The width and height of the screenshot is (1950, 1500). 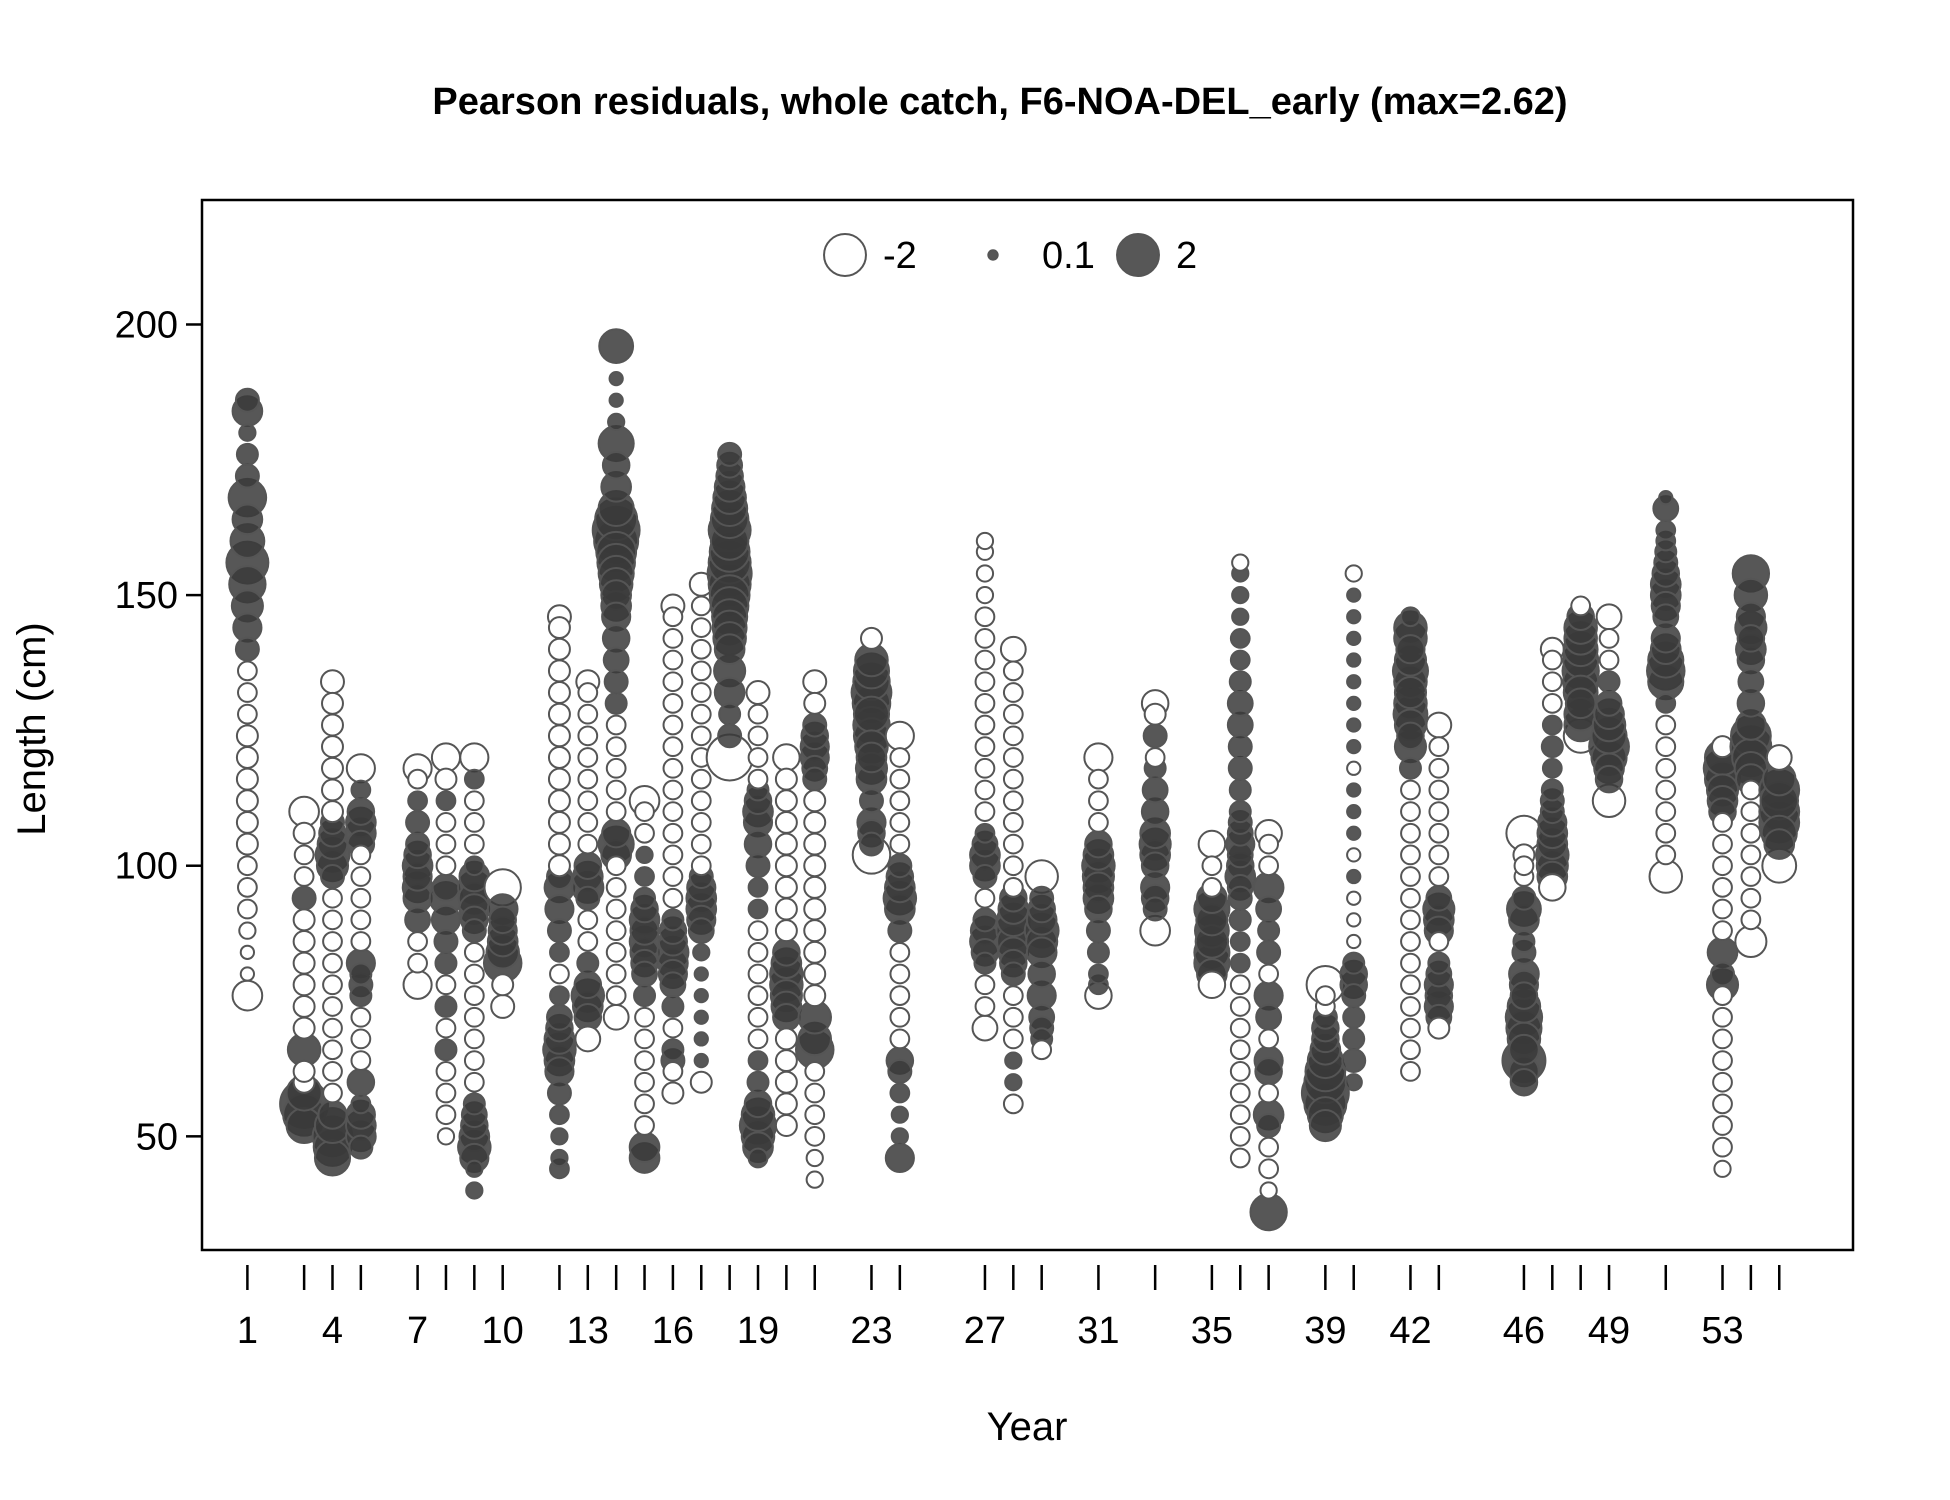 What do you see at coordinates (871, 1331) in the screenshot?
I see `x-tick-label: 23` at bounding box center [871, 1331].